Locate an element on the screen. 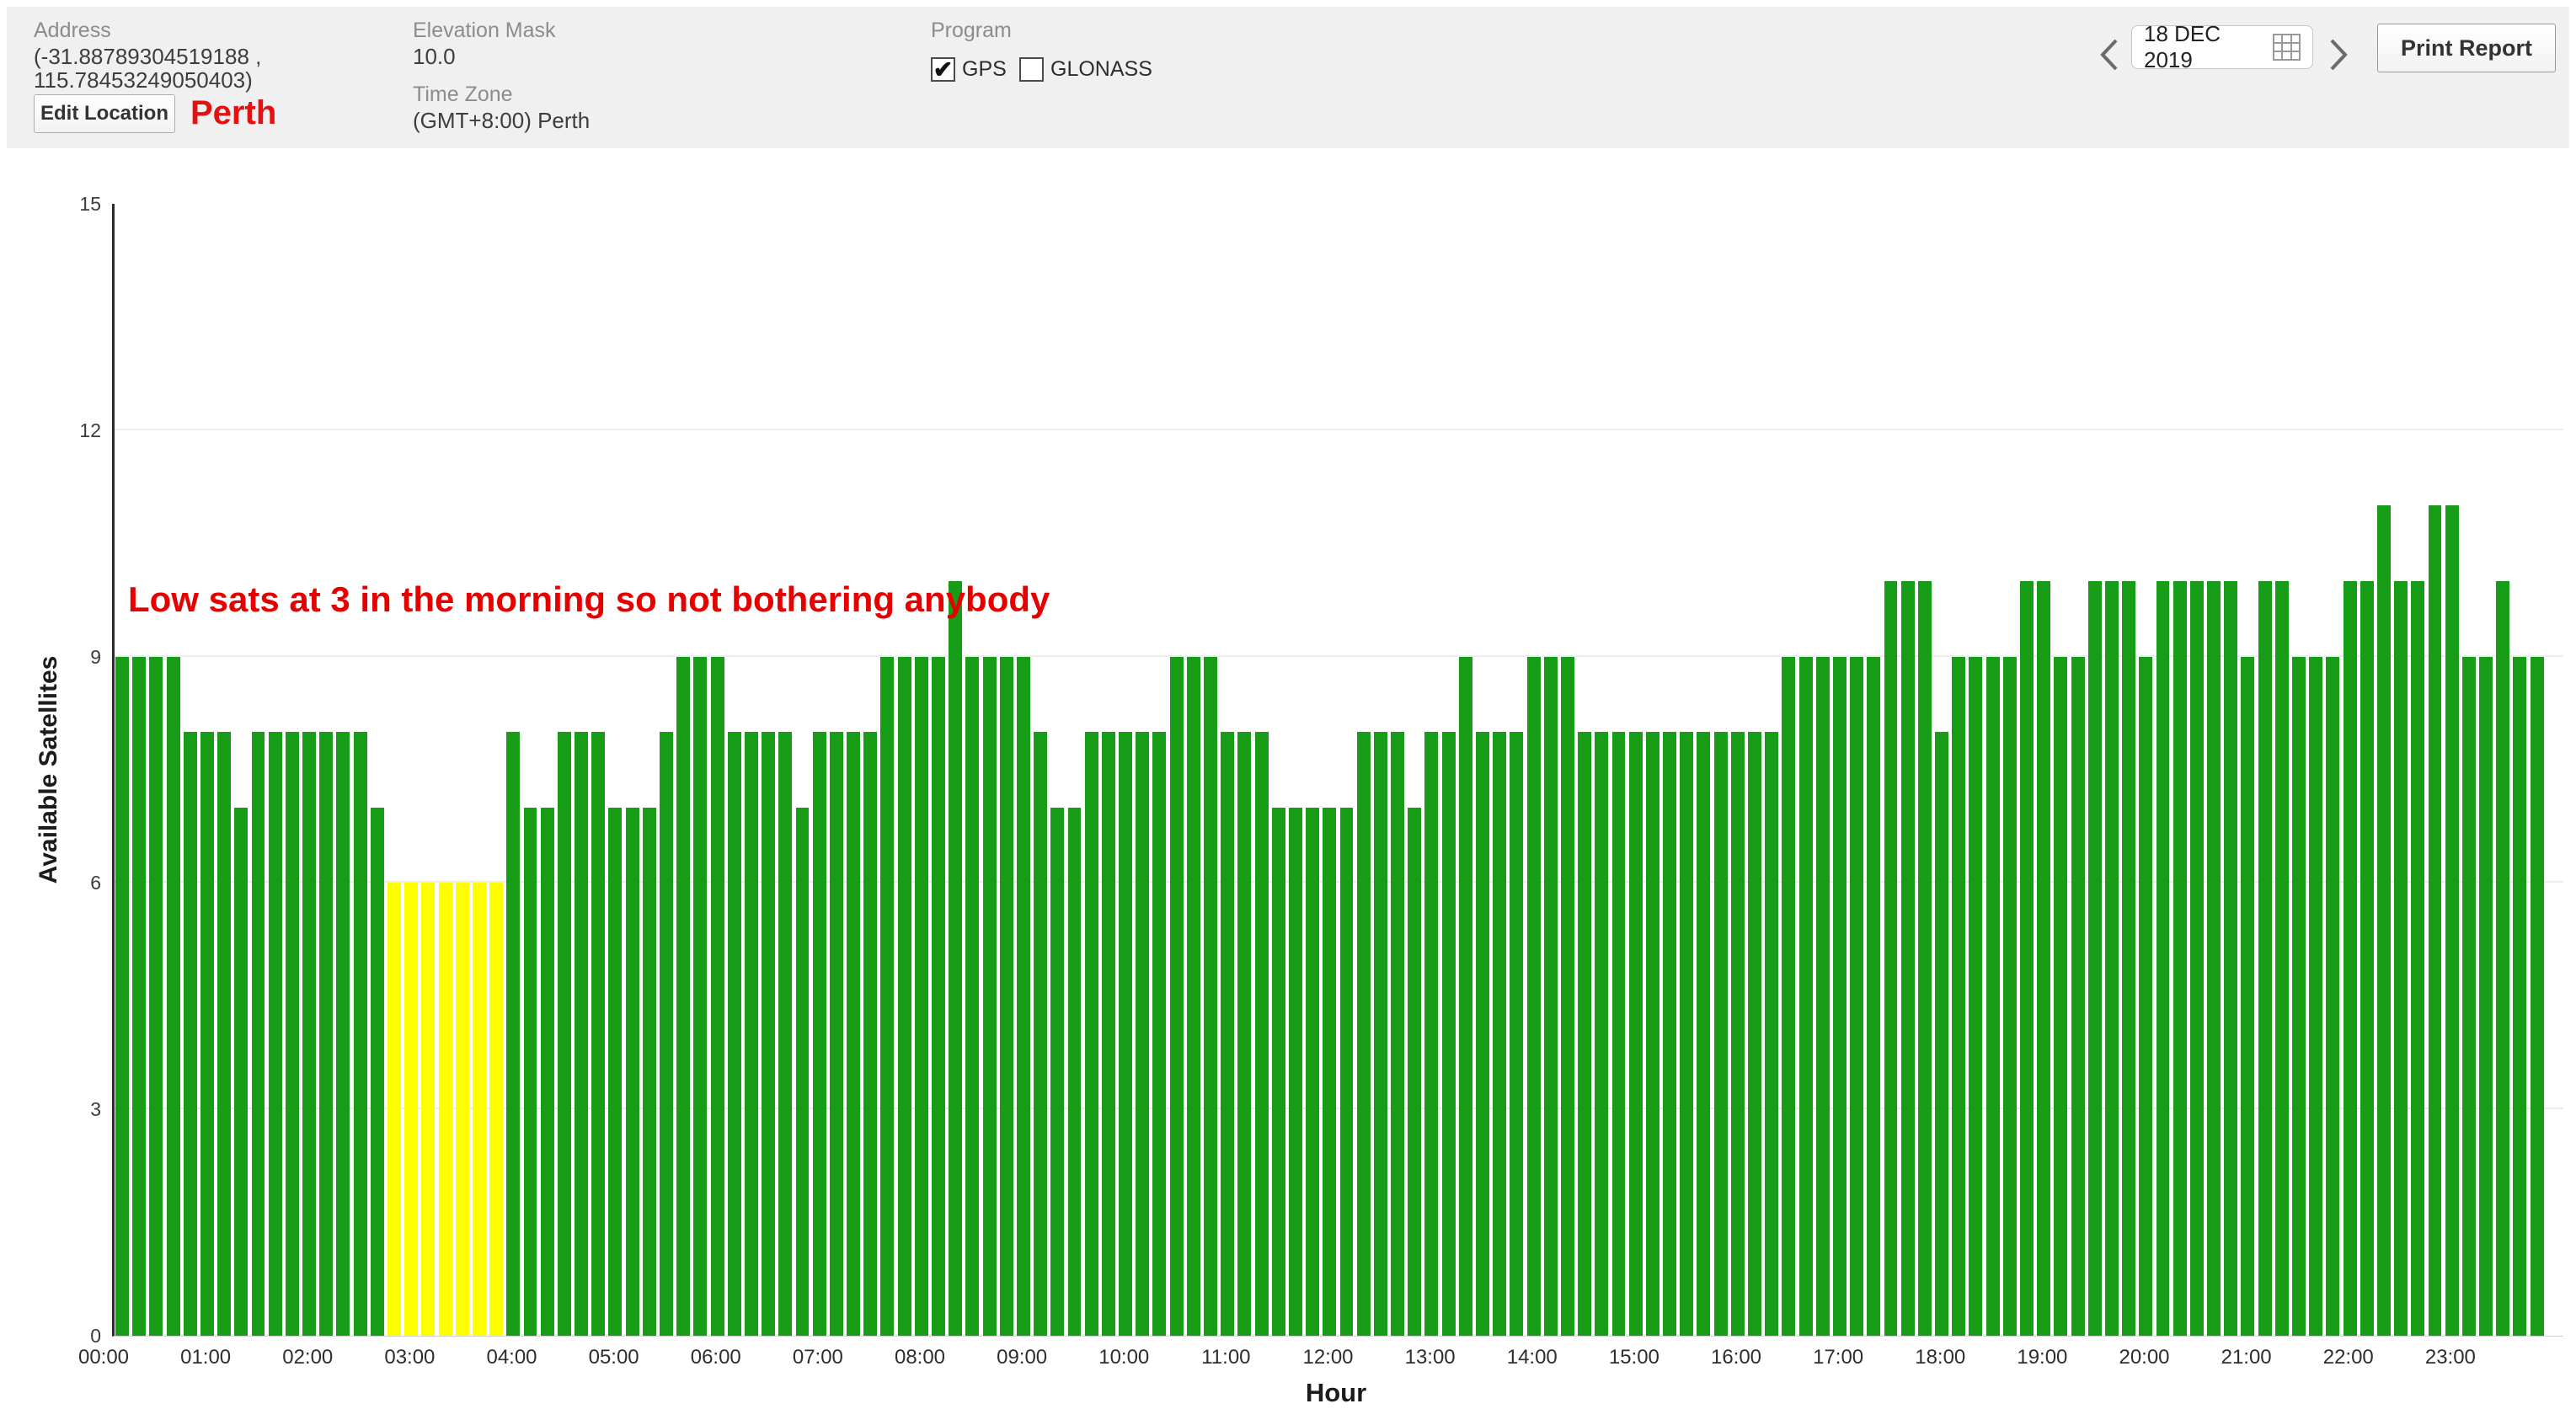  y-tick-label: 6 is located at coordinates (95, 883).